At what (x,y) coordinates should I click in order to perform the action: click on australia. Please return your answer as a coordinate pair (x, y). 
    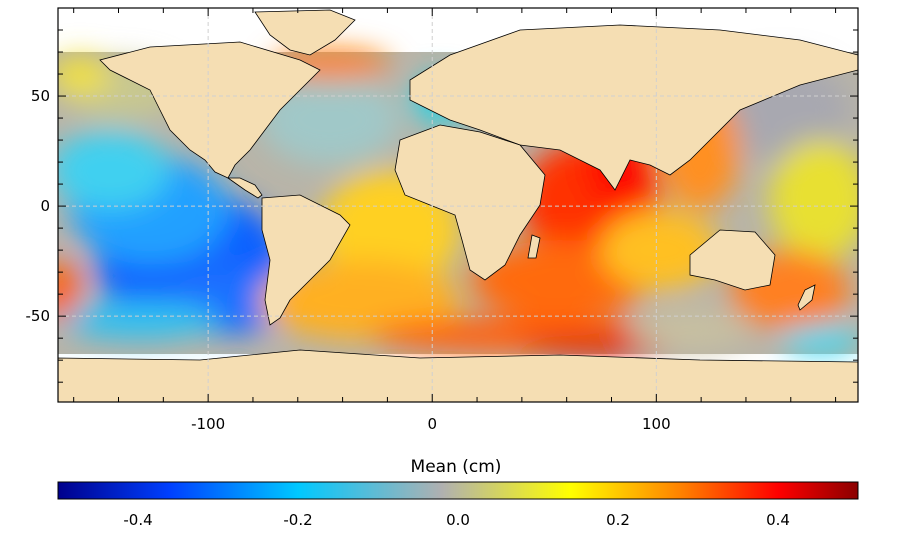
    Looking at the image, I should click on (732, 260).